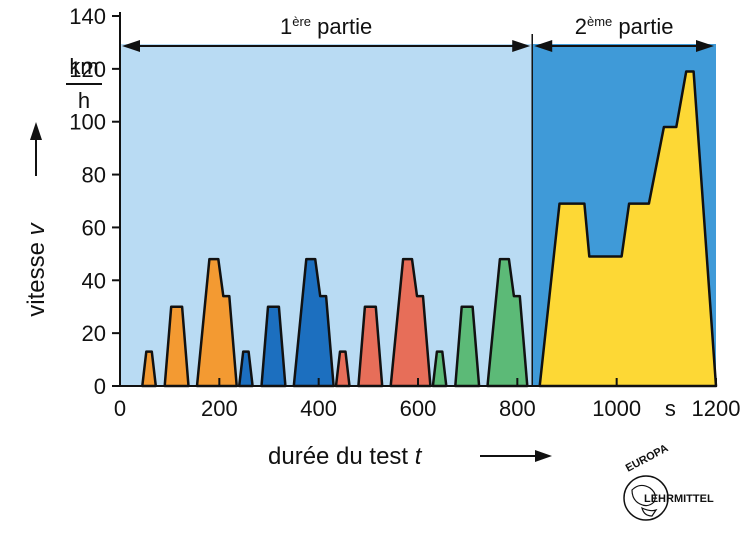  Describe the element at coordinates (83, 66) in the screenshot. I see `y-axis-unit-top: km` at that location.